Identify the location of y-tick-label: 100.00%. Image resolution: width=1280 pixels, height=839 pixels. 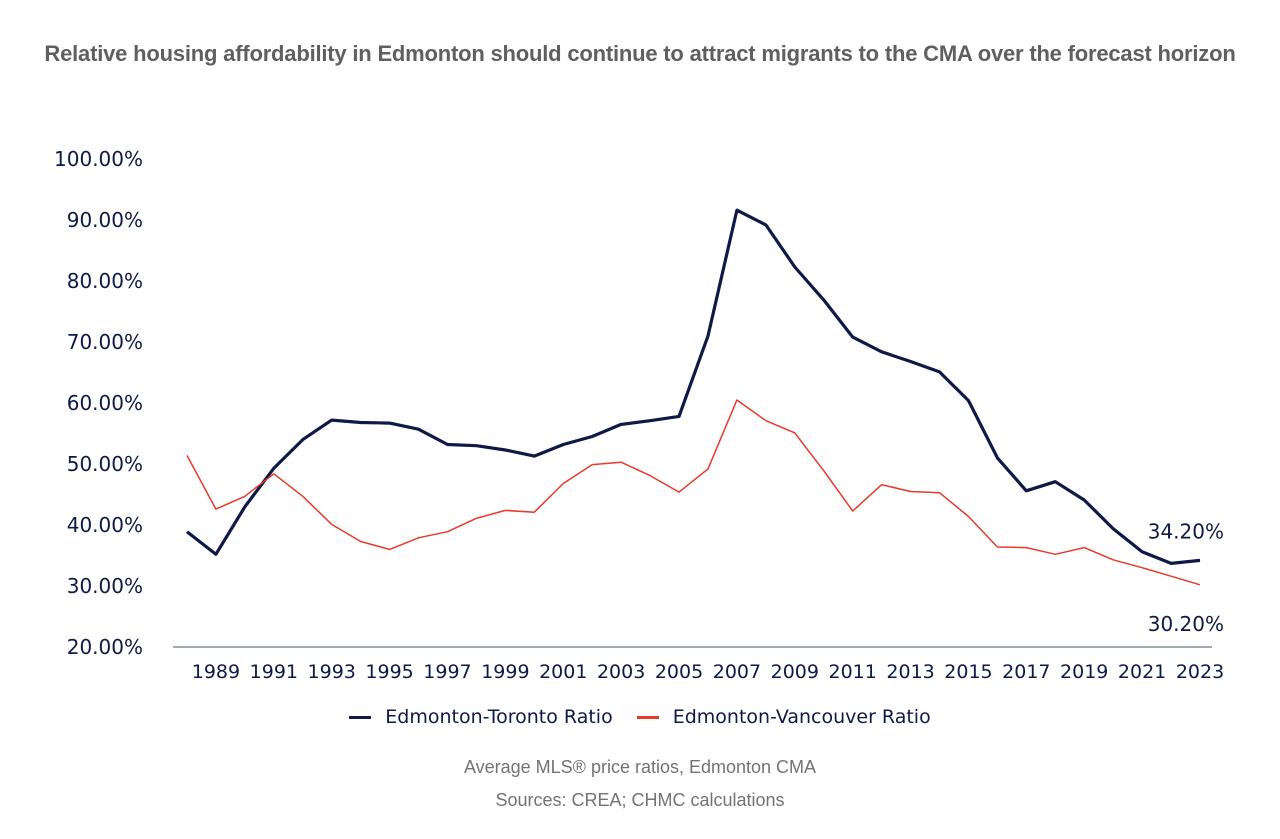
(98, 159).